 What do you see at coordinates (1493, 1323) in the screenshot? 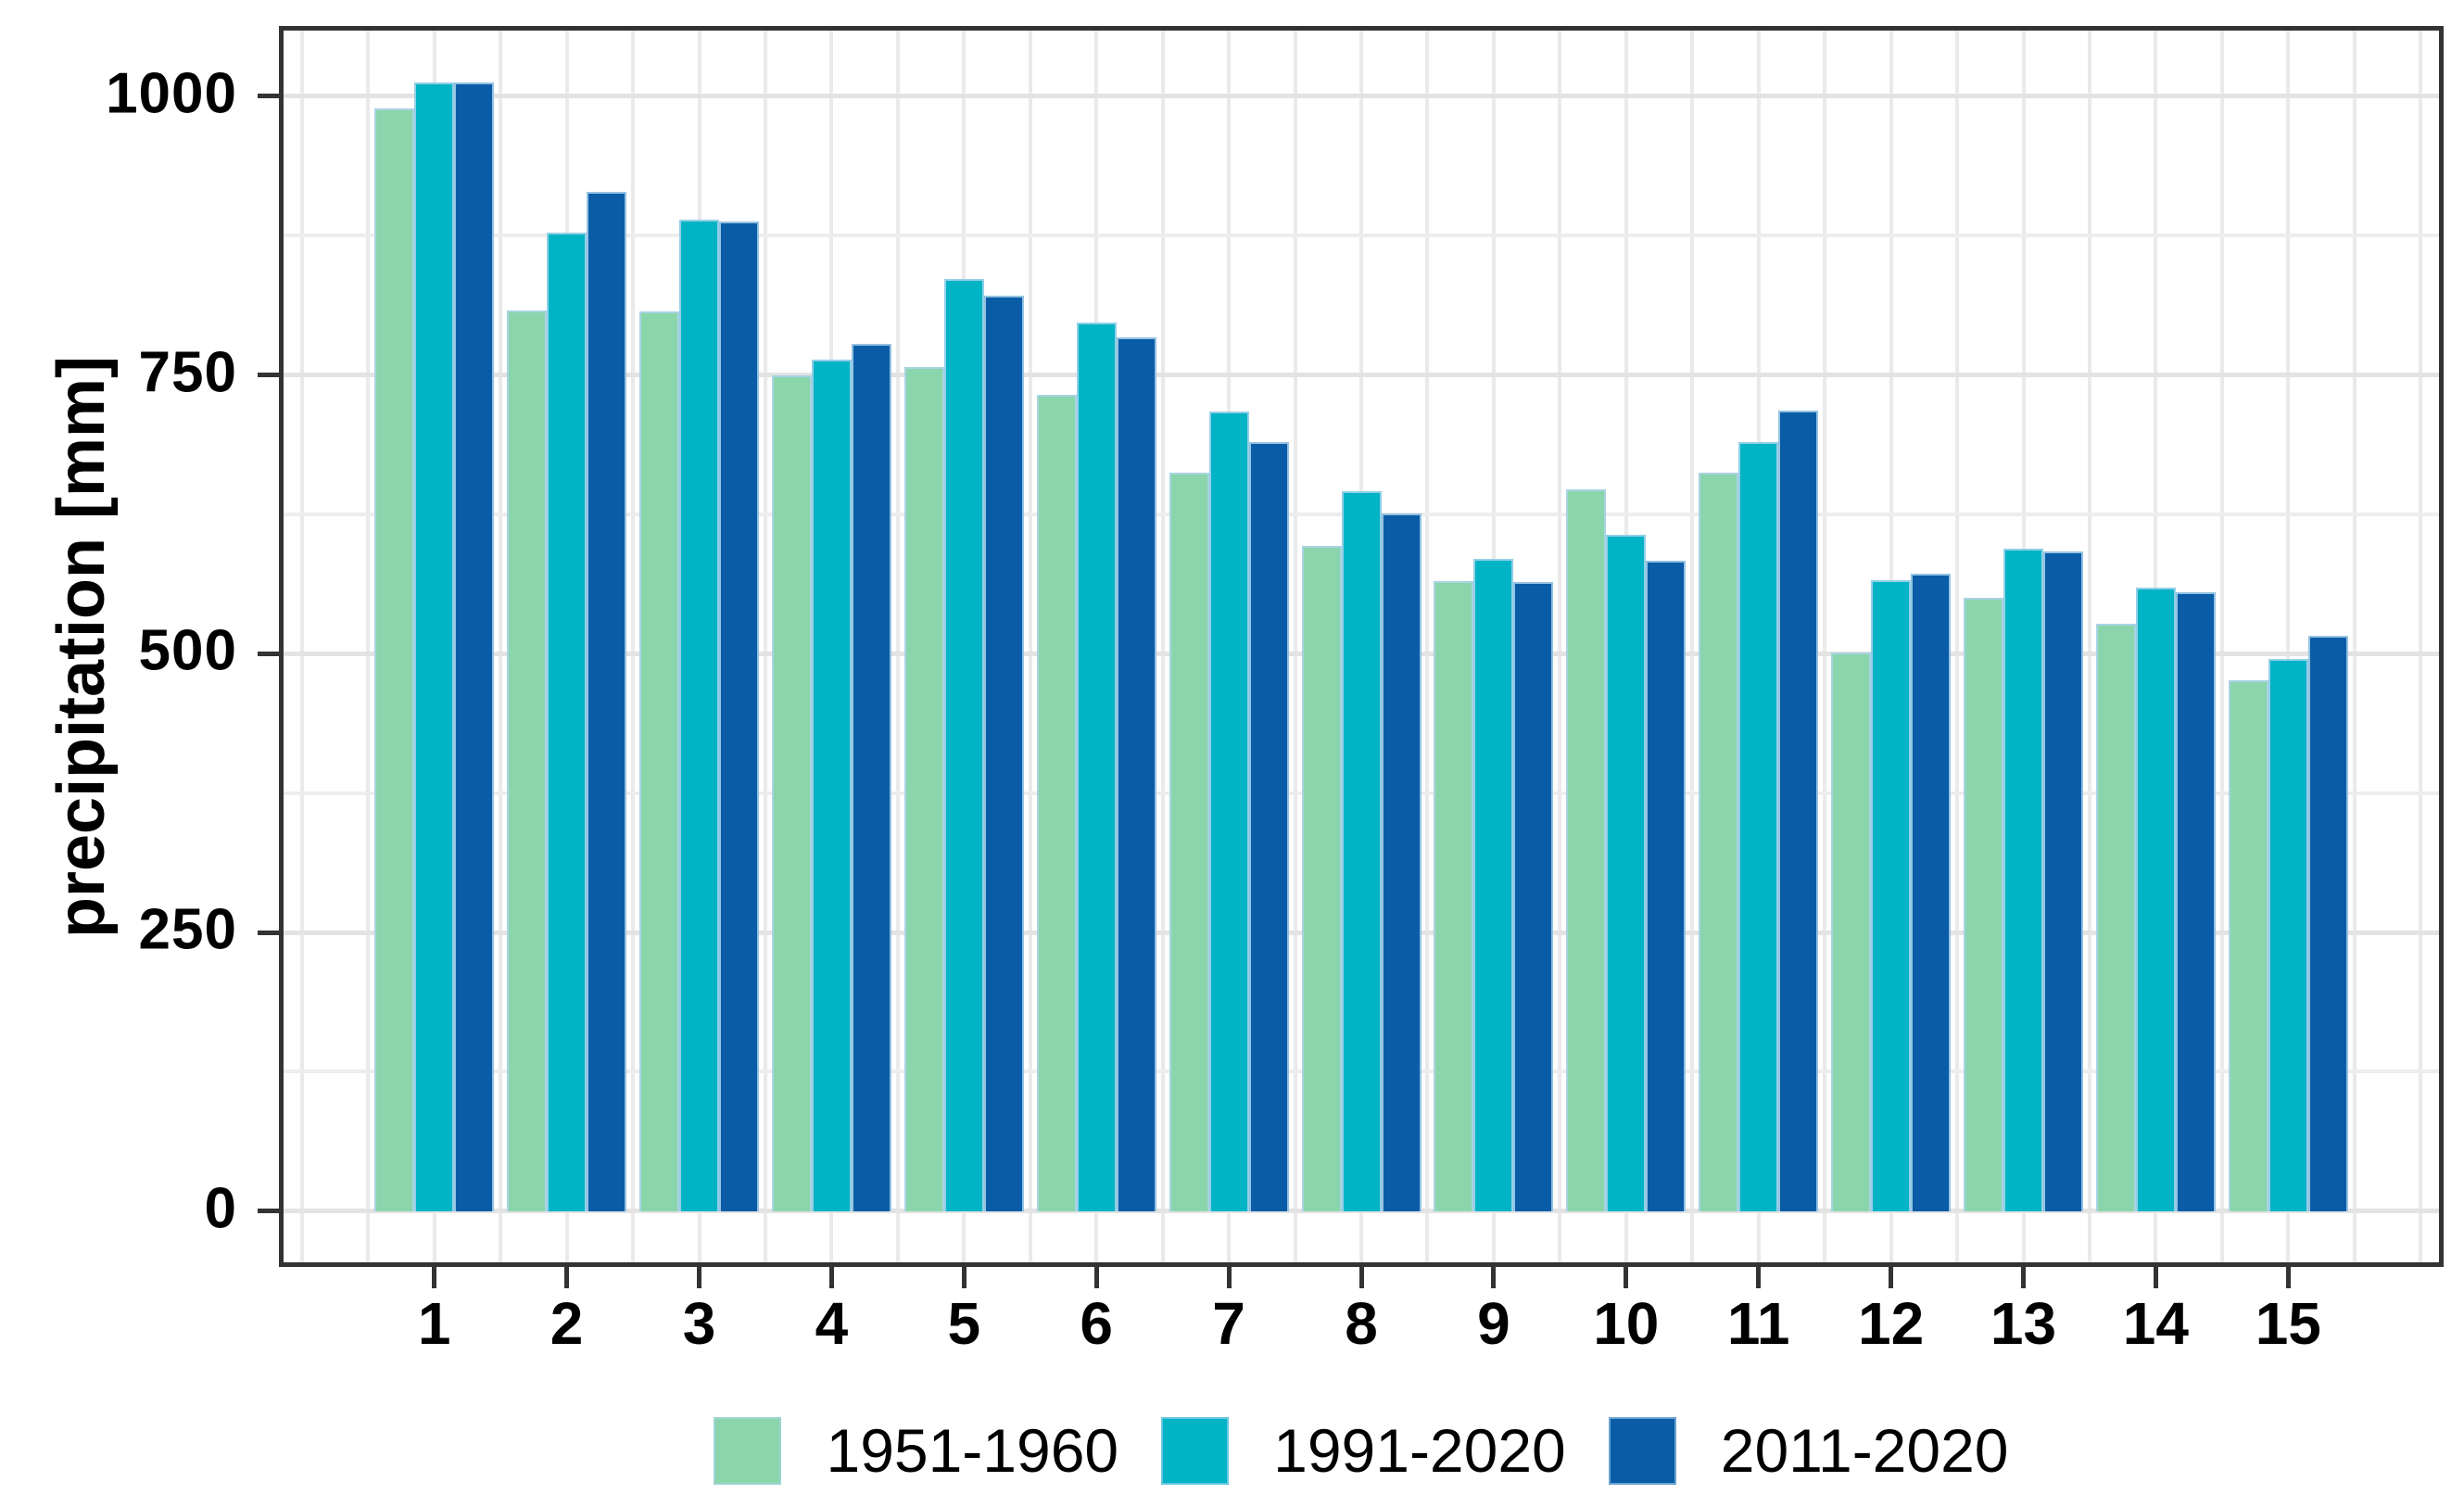
I see `x-tick-label: 9` at bounding box center [1493, 1323].